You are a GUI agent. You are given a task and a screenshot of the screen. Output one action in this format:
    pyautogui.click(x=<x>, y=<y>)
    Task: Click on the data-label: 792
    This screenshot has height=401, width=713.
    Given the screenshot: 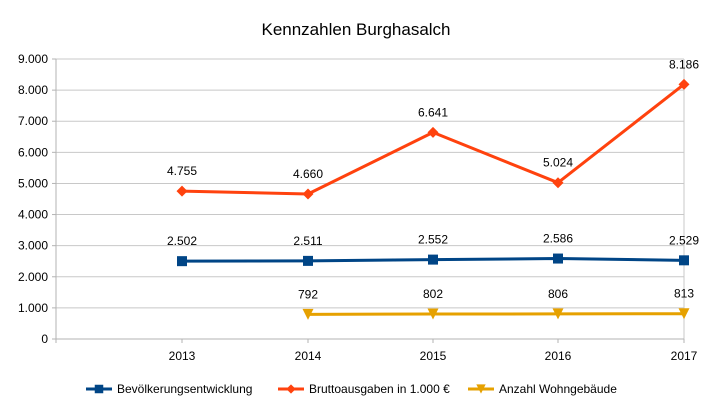 What is the action you would take?
    pyautogui.click(x=308, y=294)
    